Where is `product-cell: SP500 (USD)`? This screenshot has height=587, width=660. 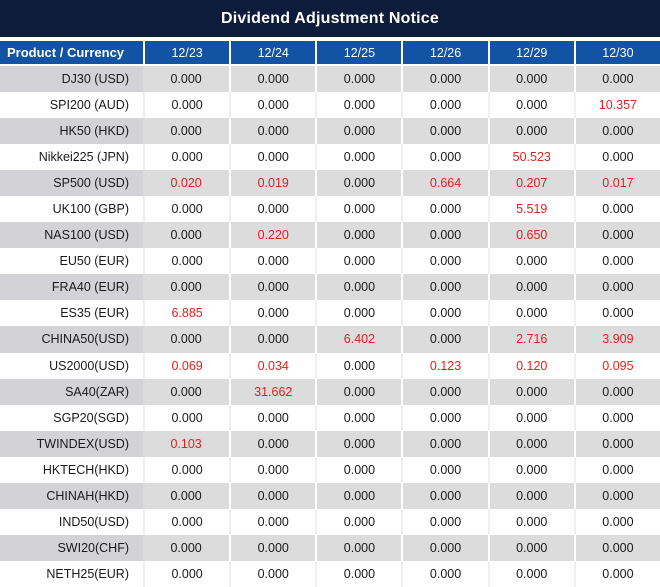
product-cell: SP500 (USD) is located at coordinates (71, 183).